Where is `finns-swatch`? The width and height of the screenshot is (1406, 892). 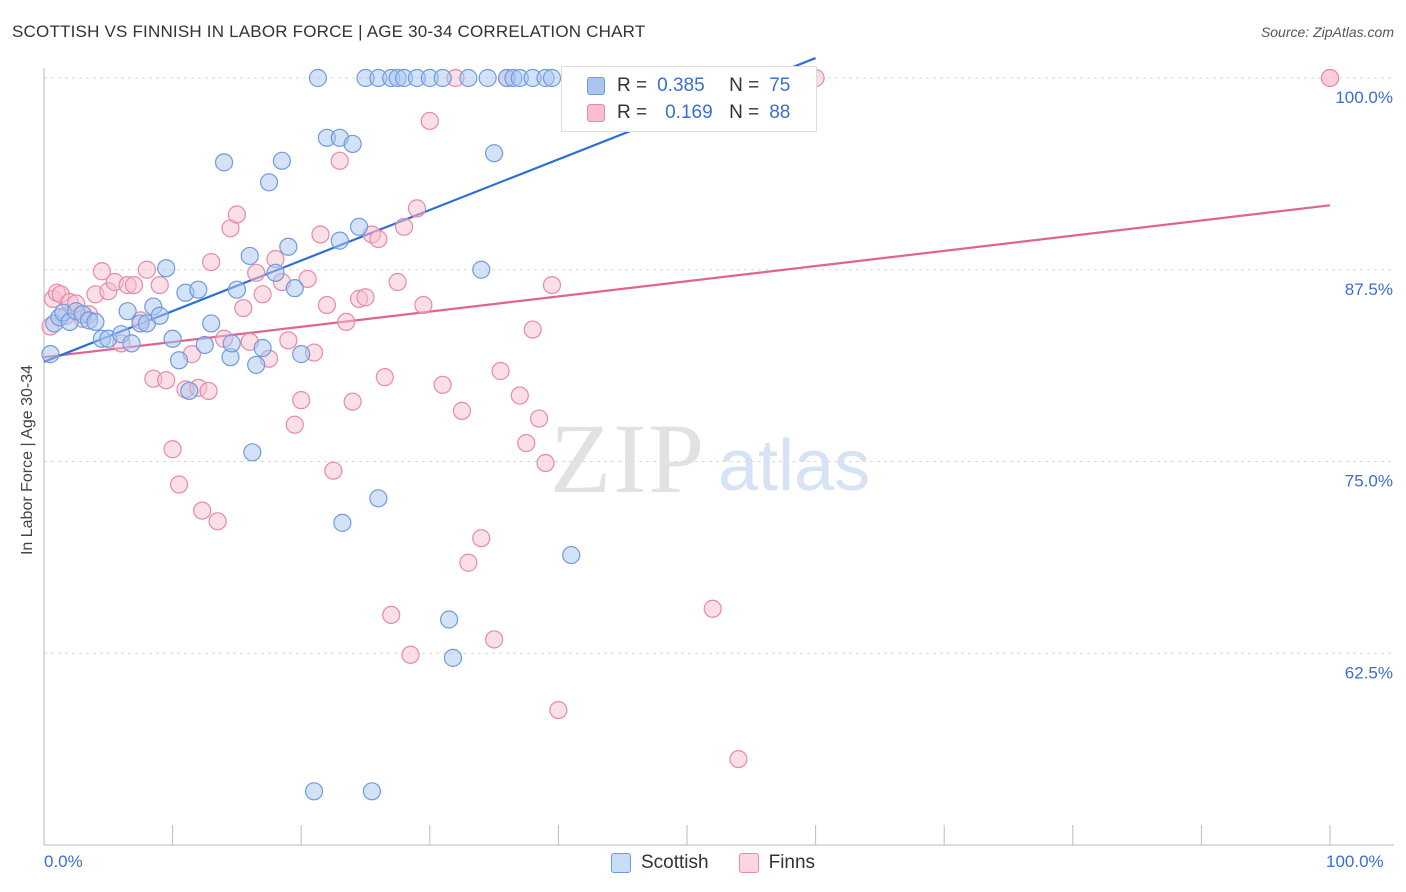
finns-swatch is located at coordinates (748, 863).